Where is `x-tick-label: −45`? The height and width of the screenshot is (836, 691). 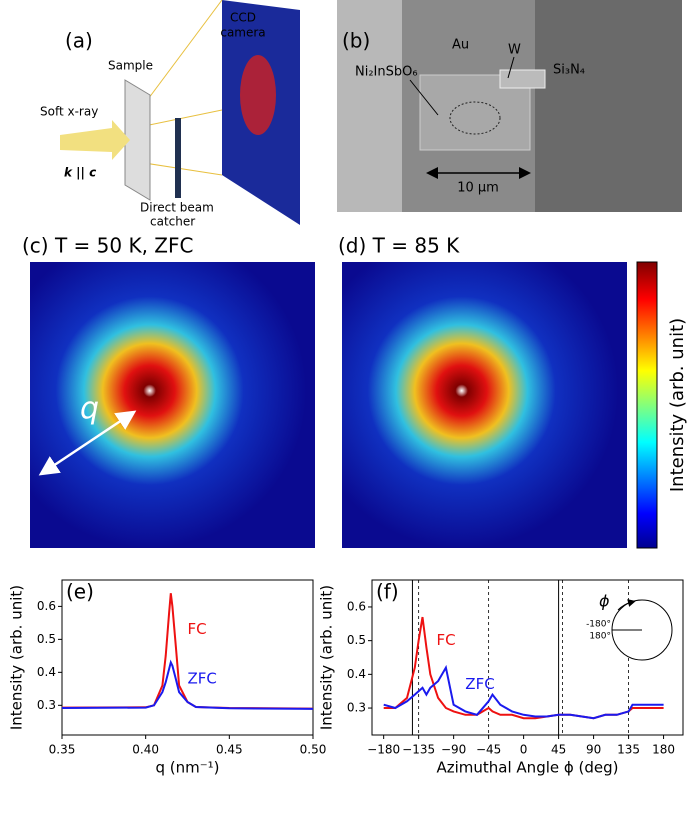
x-tick-label: −45 is located at coordinates (488, 750).